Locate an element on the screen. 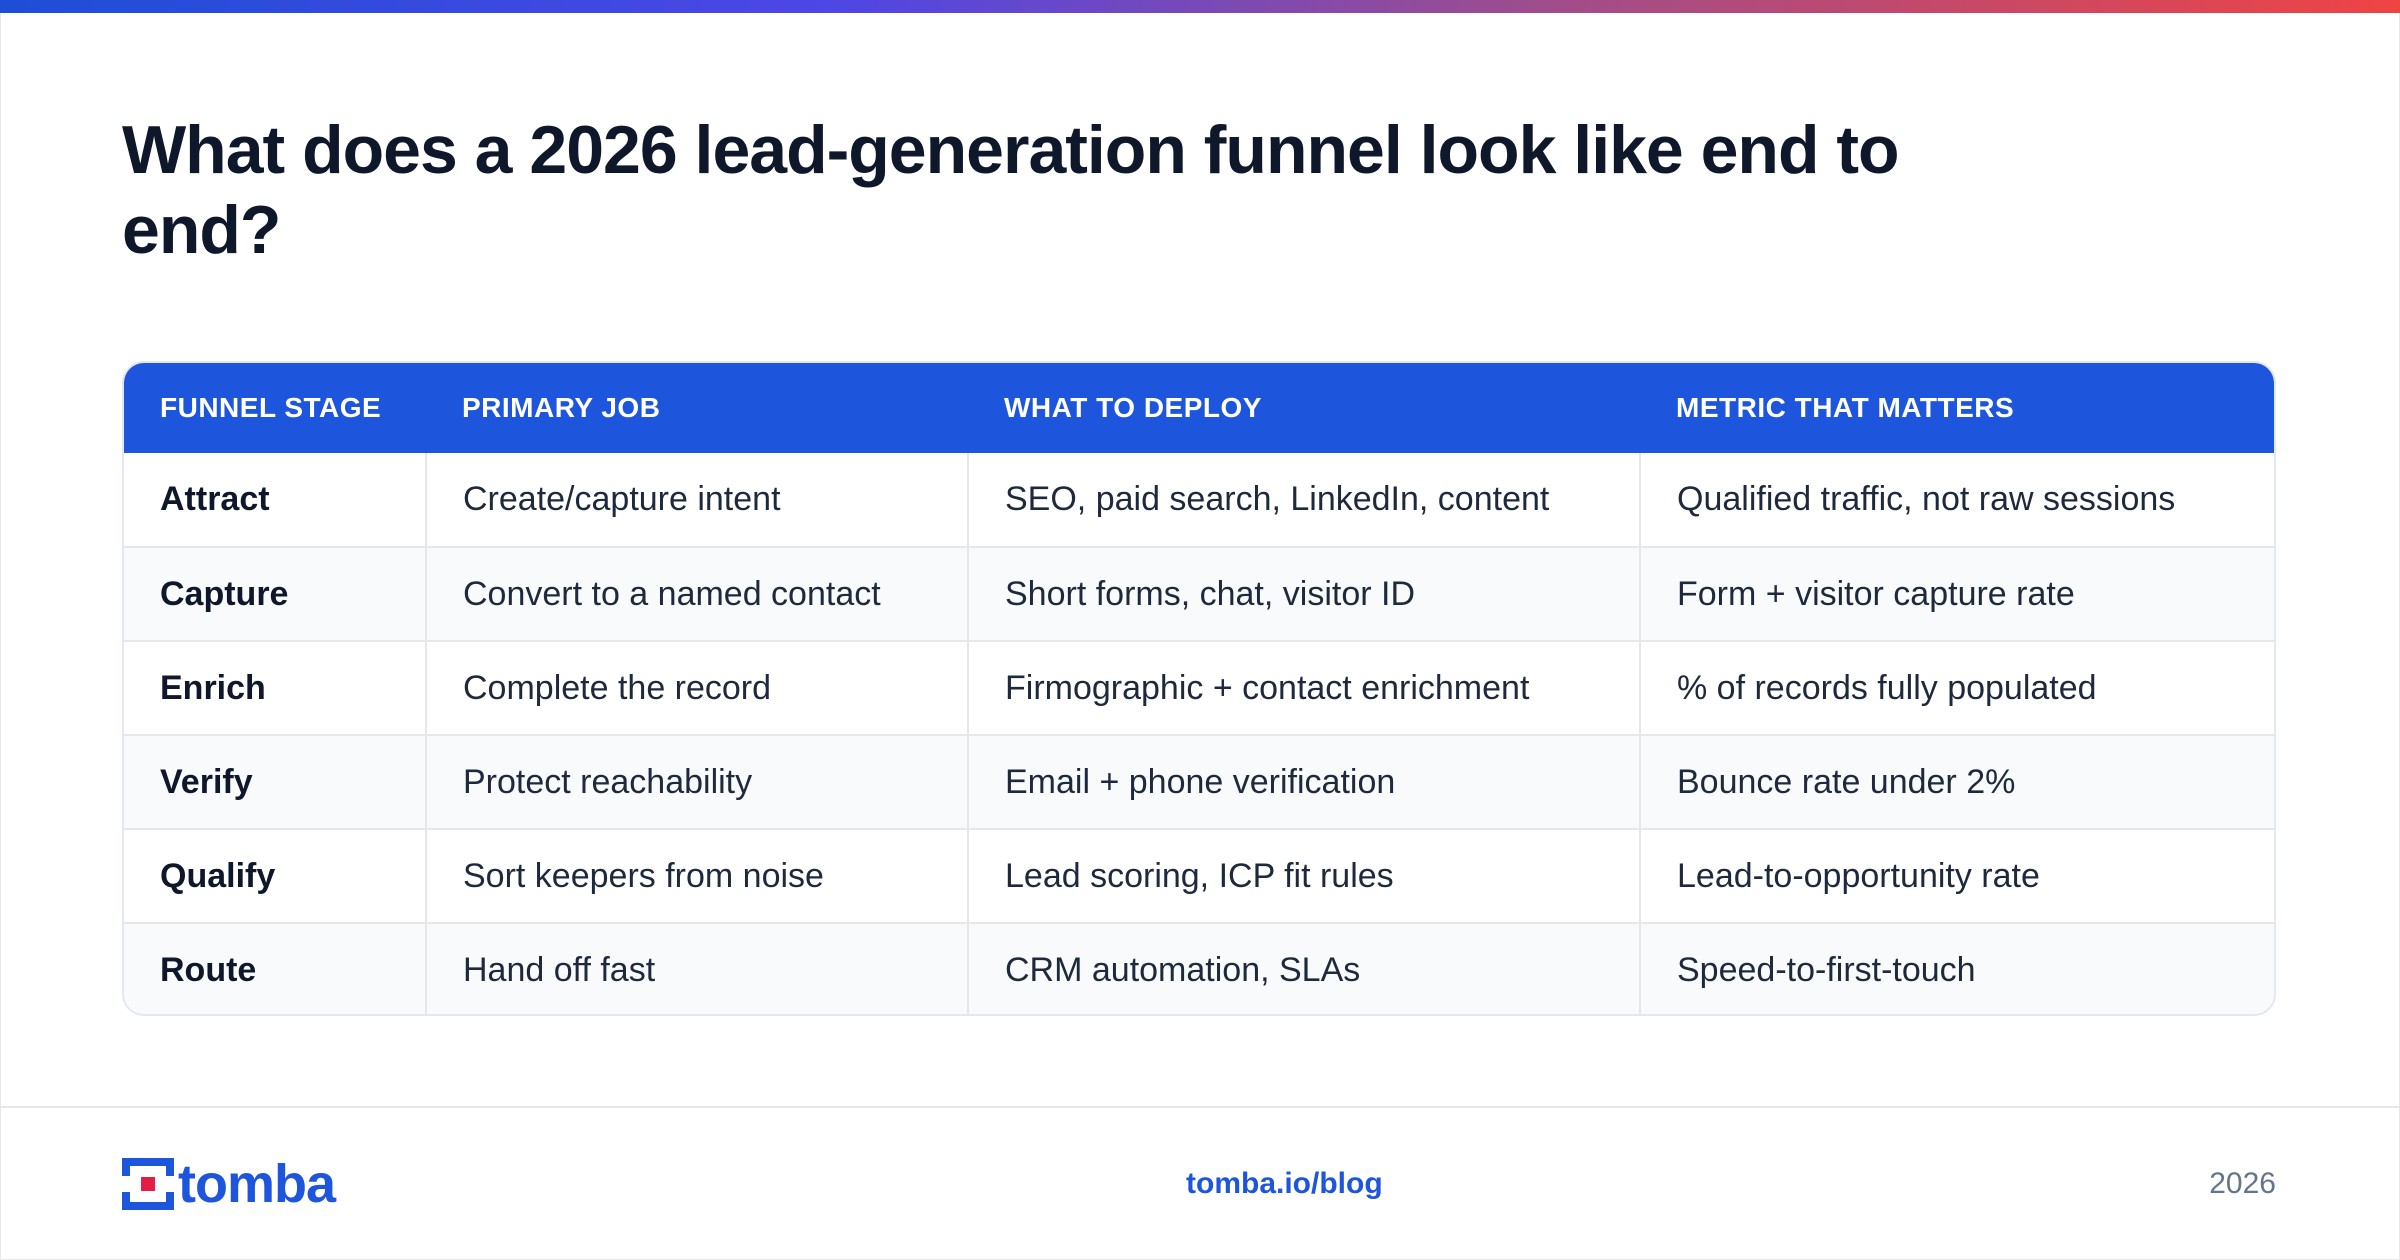 The height and width of the screenshot is (1260, 2400). job-cell: Protect reachability is located at coordinates (696, 781).